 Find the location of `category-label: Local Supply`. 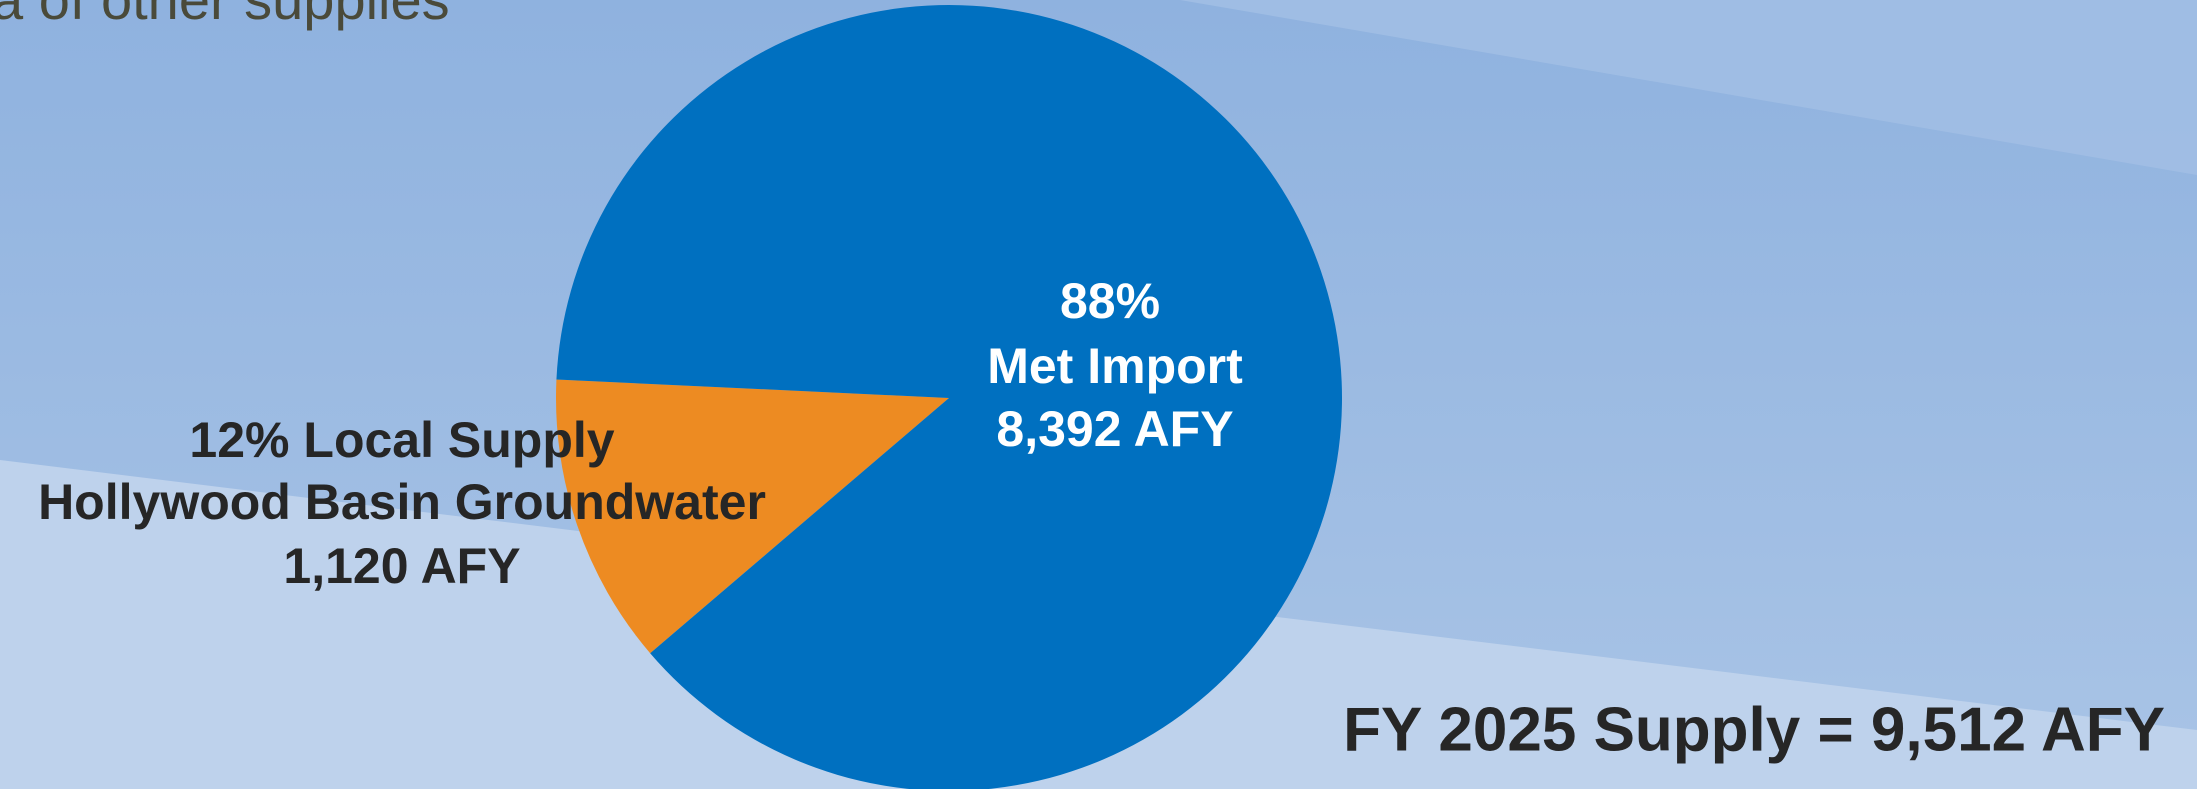

category-label: Local Supply is located at coordinates (458, 440).